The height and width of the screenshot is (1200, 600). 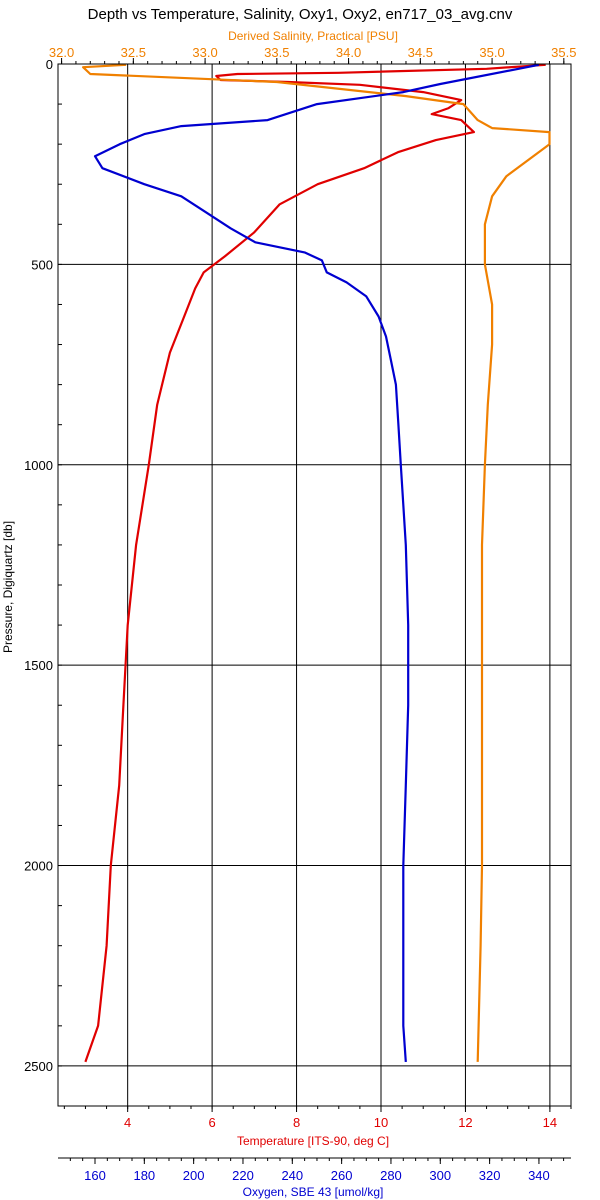 What do you see at coordinates (563, 52) in the screenshot?
I see `salinity-tick-label: 35.5` at bounding box center [563, 52].